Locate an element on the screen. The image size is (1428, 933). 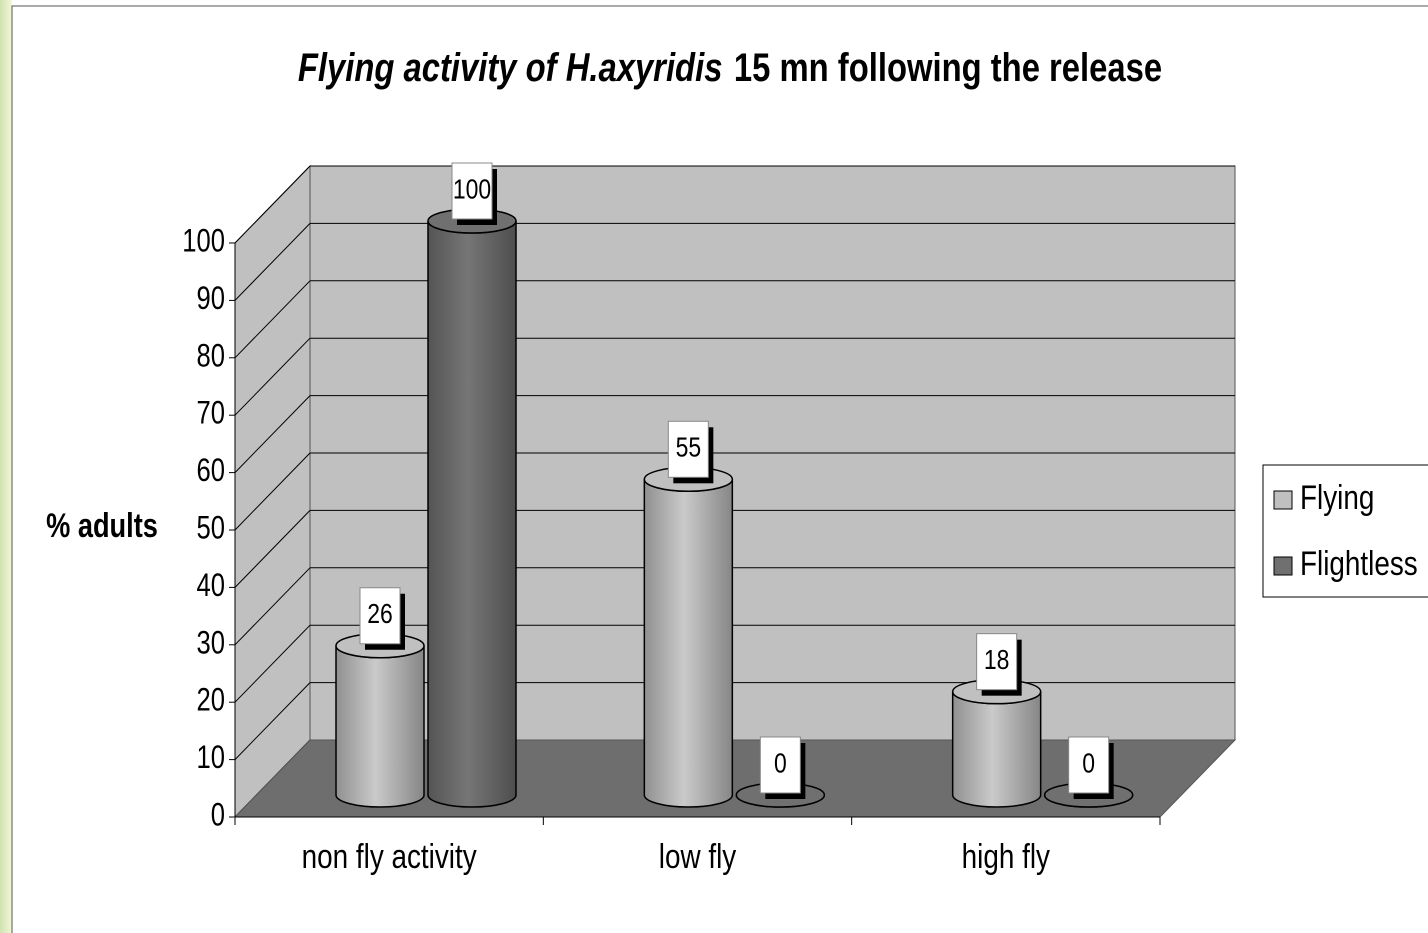
y-tick-label: 30 is located at coordinates (211, 643).